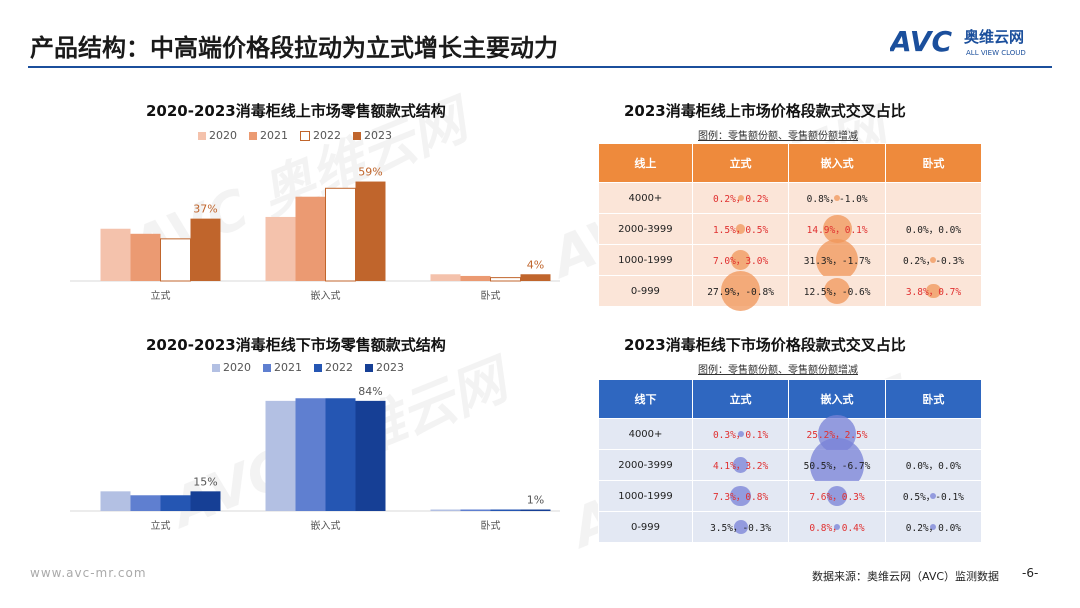 This screenshot has height=608, width=1080. What do you see at coordinates (296, 111) in the screenshot?
I see `online-bar-chart-title: 2020-2023消毒柜线上市场零售额款式结构` at bounding box center [296, 111].